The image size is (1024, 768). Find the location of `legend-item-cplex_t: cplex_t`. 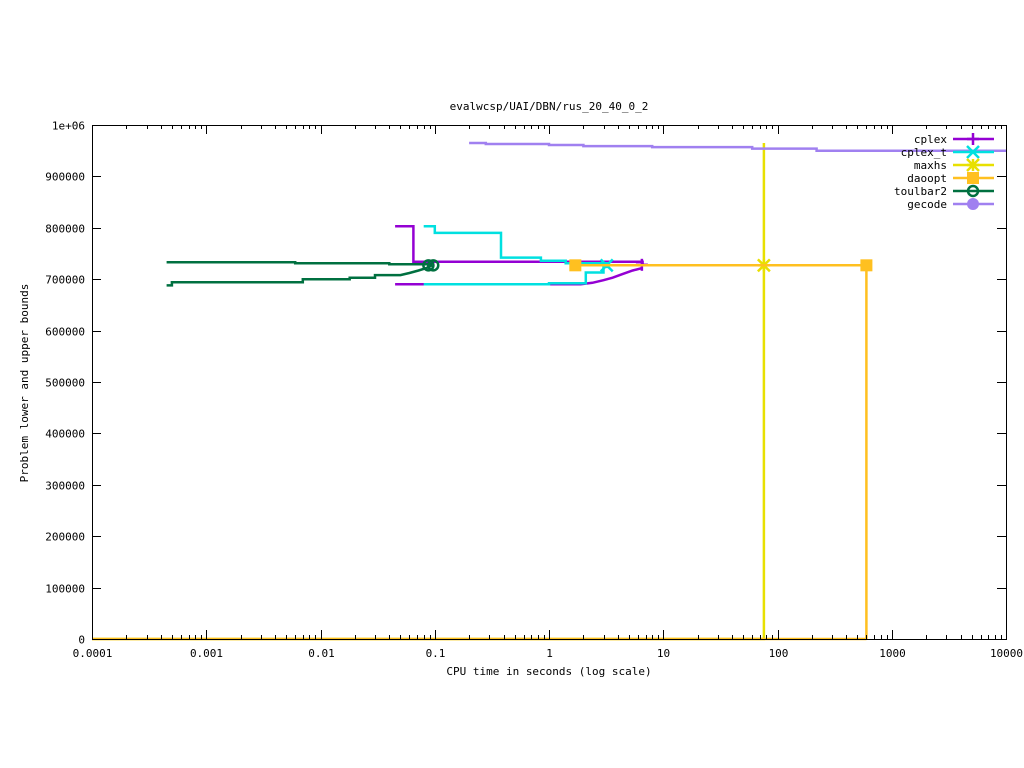

legend-item-cplex_t: cplex_t is located at coordinates (947, 152).